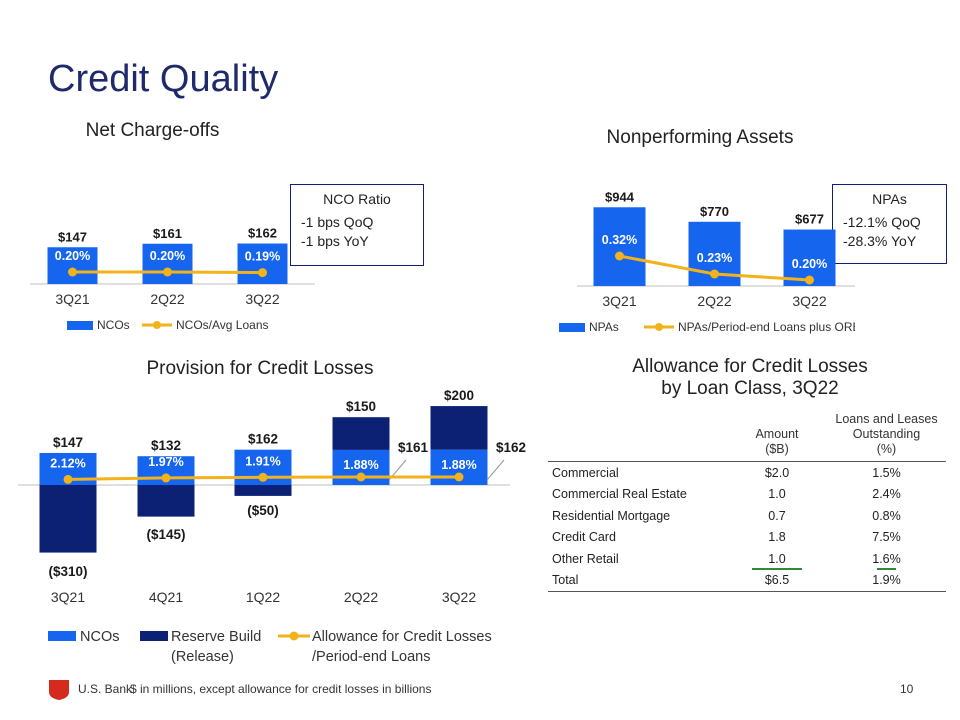 The image size is (960, 720). Describe the element at coordinates (886, 472) in the screenshot. I see `row-pct: 1.5%` at that location.